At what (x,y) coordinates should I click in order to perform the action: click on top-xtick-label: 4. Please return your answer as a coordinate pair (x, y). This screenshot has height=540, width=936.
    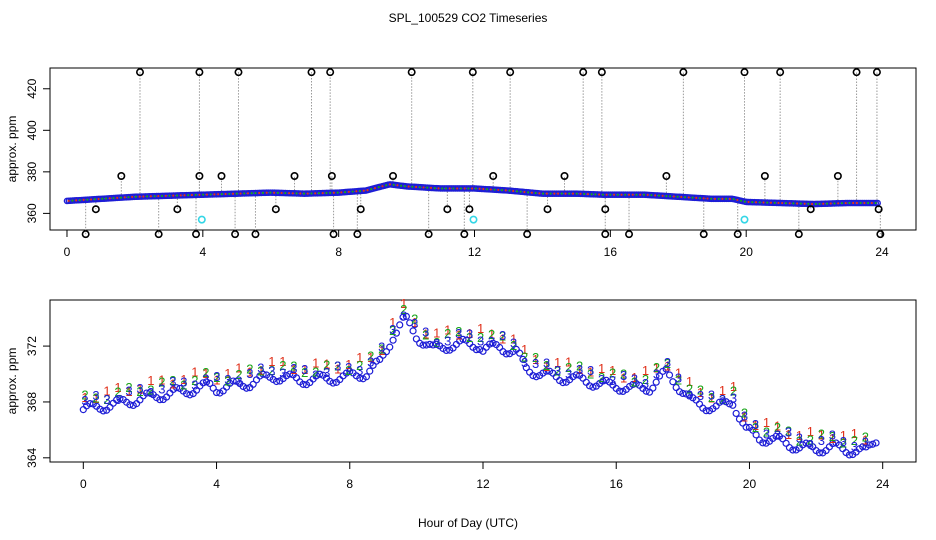
    Looking at the image, I should click on (202, 252).